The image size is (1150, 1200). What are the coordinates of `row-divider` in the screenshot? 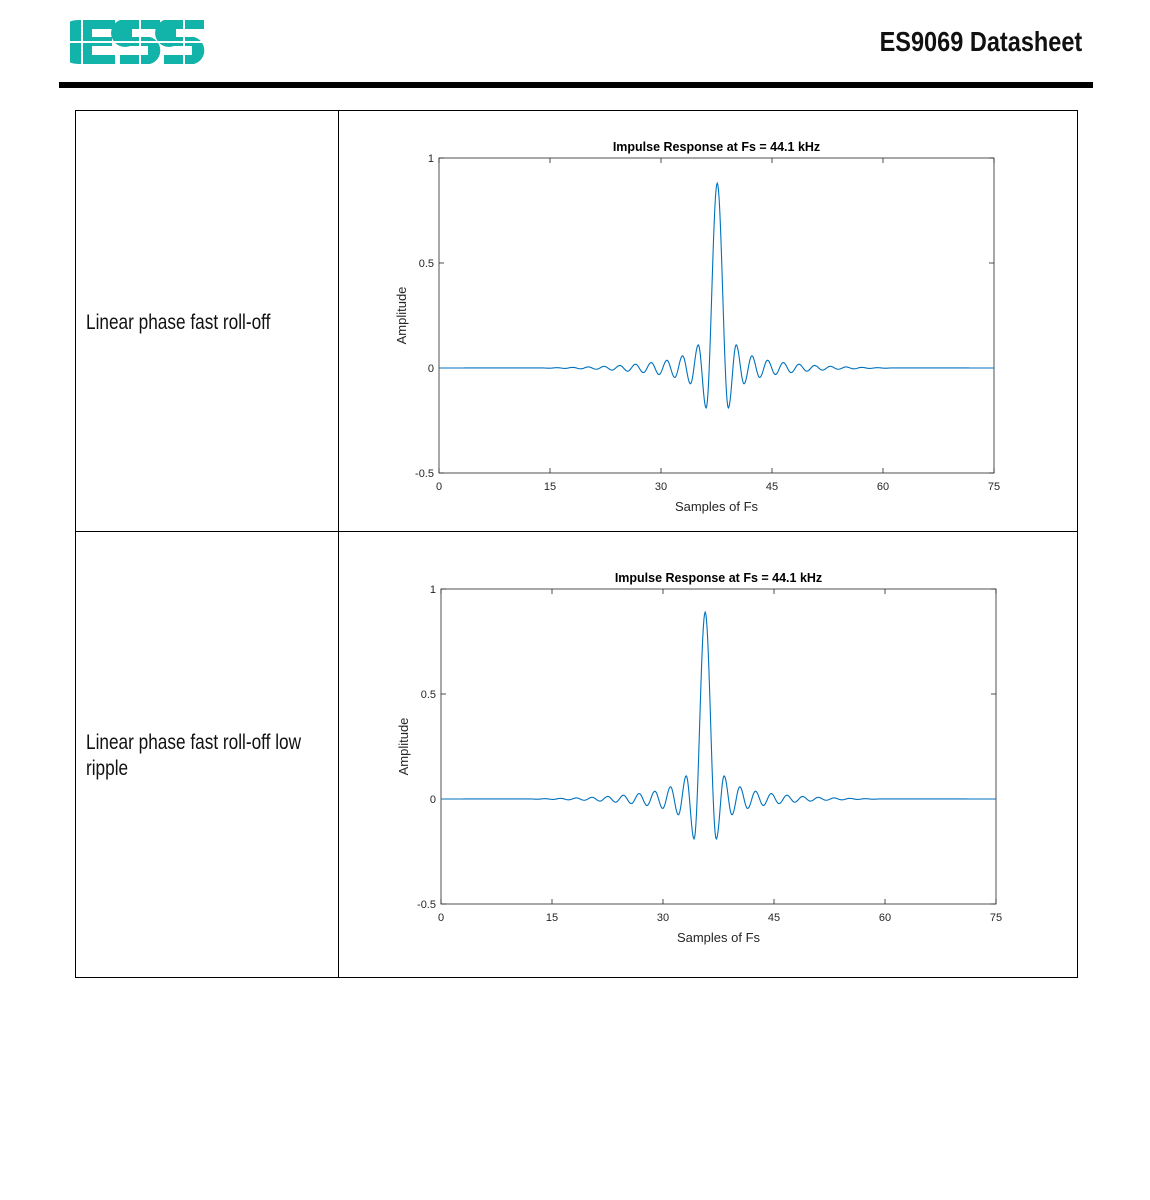 It's located at (576, 531).